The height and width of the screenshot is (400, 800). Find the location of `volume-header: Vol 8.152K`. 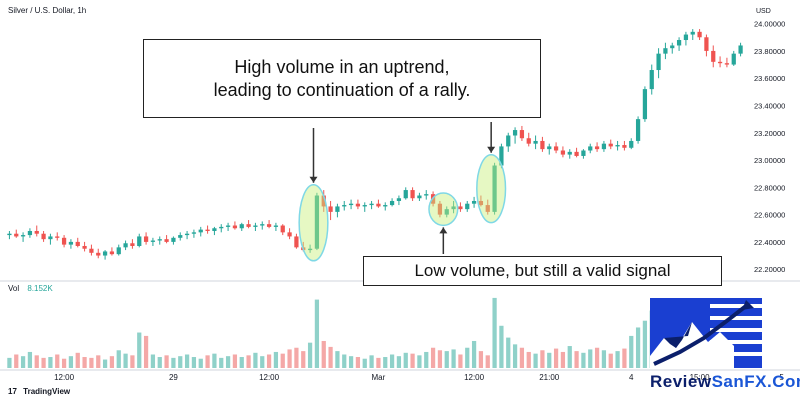

volume-header: Vol 8.152K is located at coordinates (30, 288).